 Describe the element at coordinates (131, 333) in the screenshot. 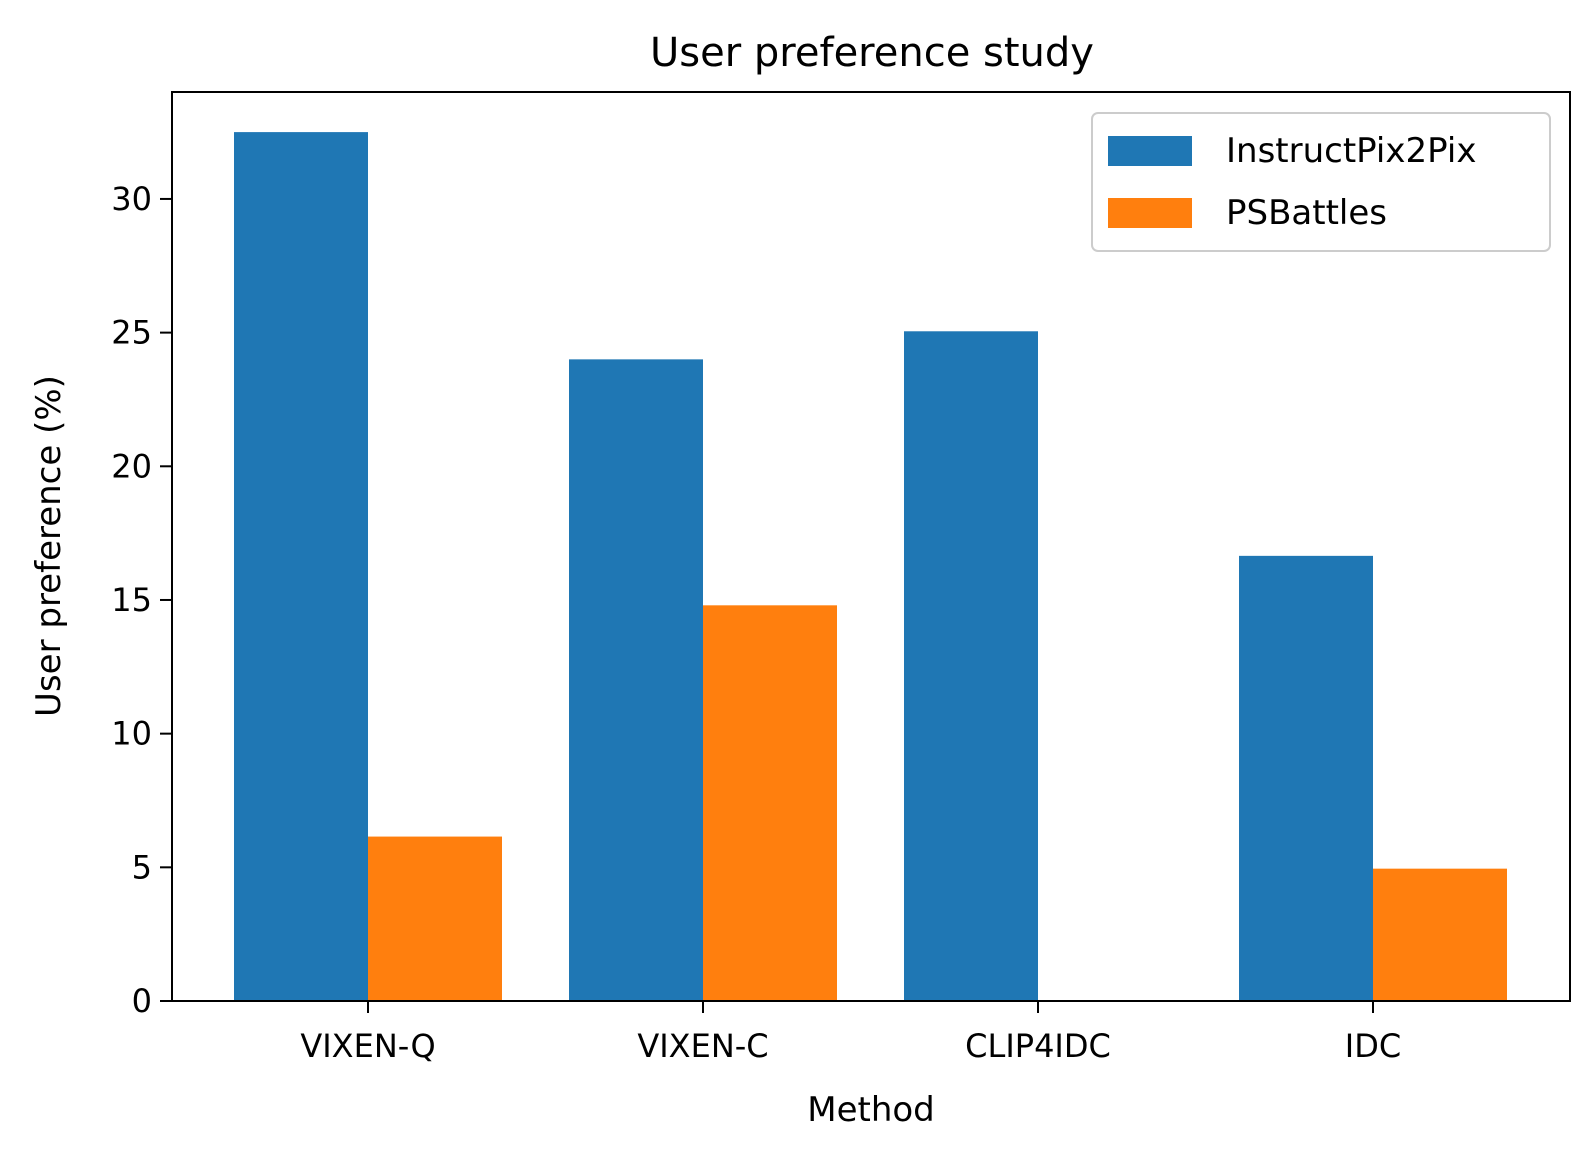

I see `y-tick-label: 25` at that location.